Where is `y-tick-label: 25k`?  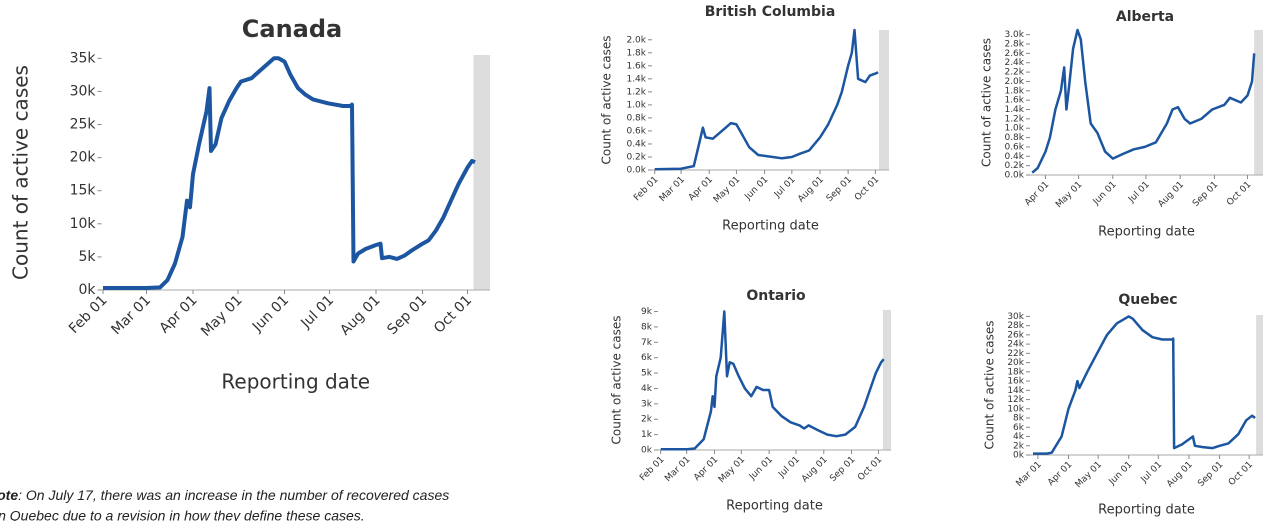
y-tick-label: 25k is located at coordinates (83, 125).